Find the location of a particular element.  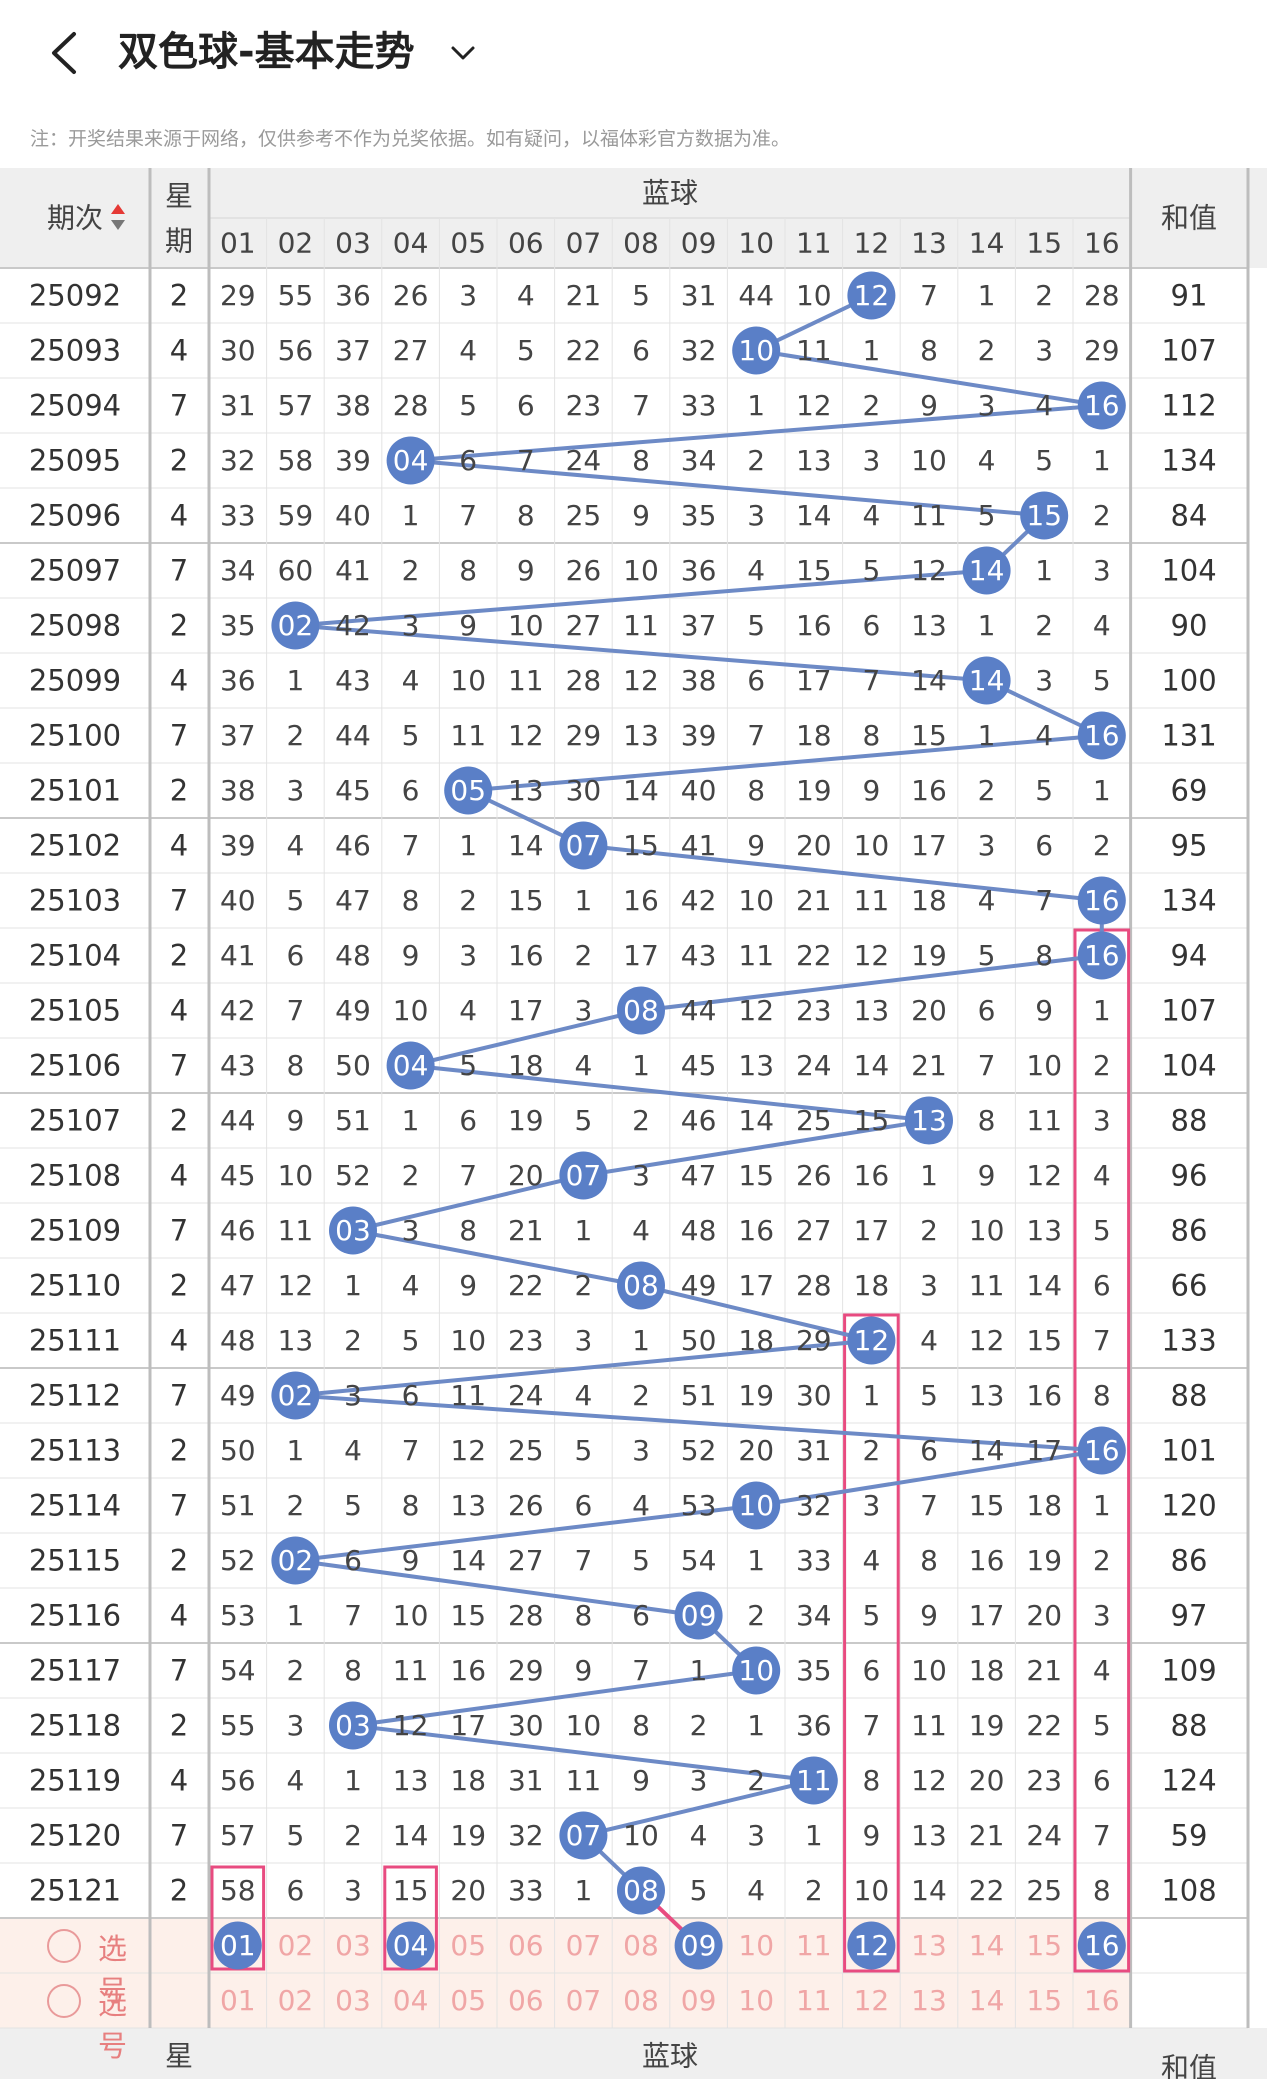

omission-value: 3 is located at coordinates (1102, 1120).